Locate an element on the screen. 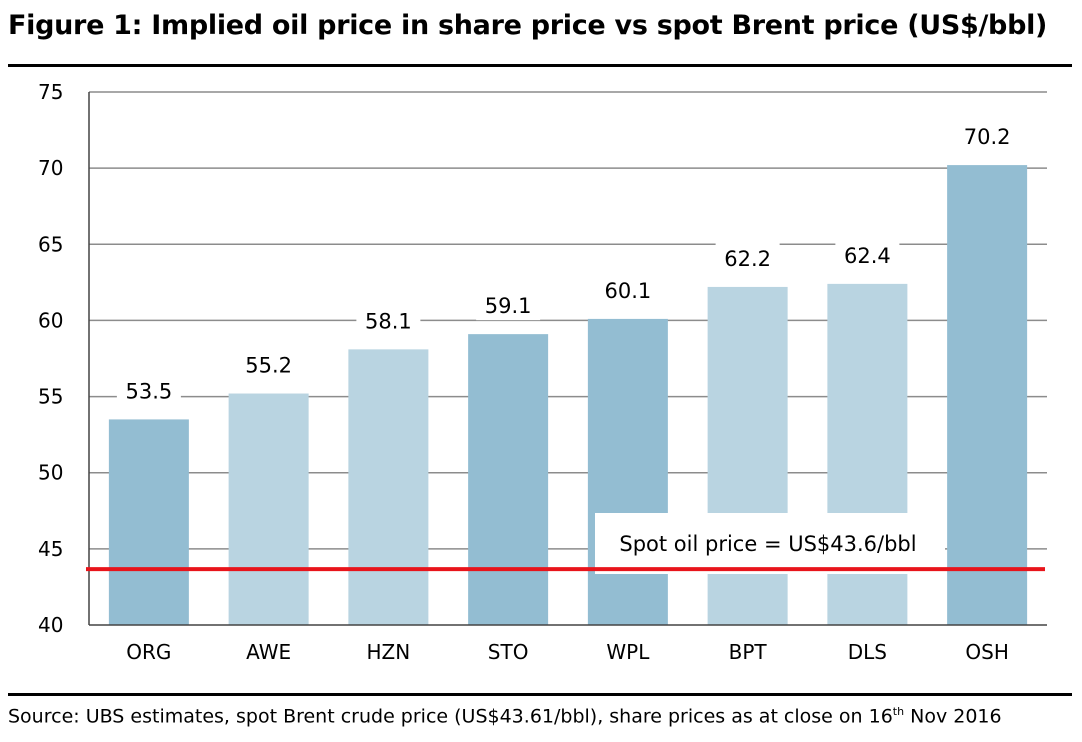  bar-bpt is located at coordinates (747, 455).